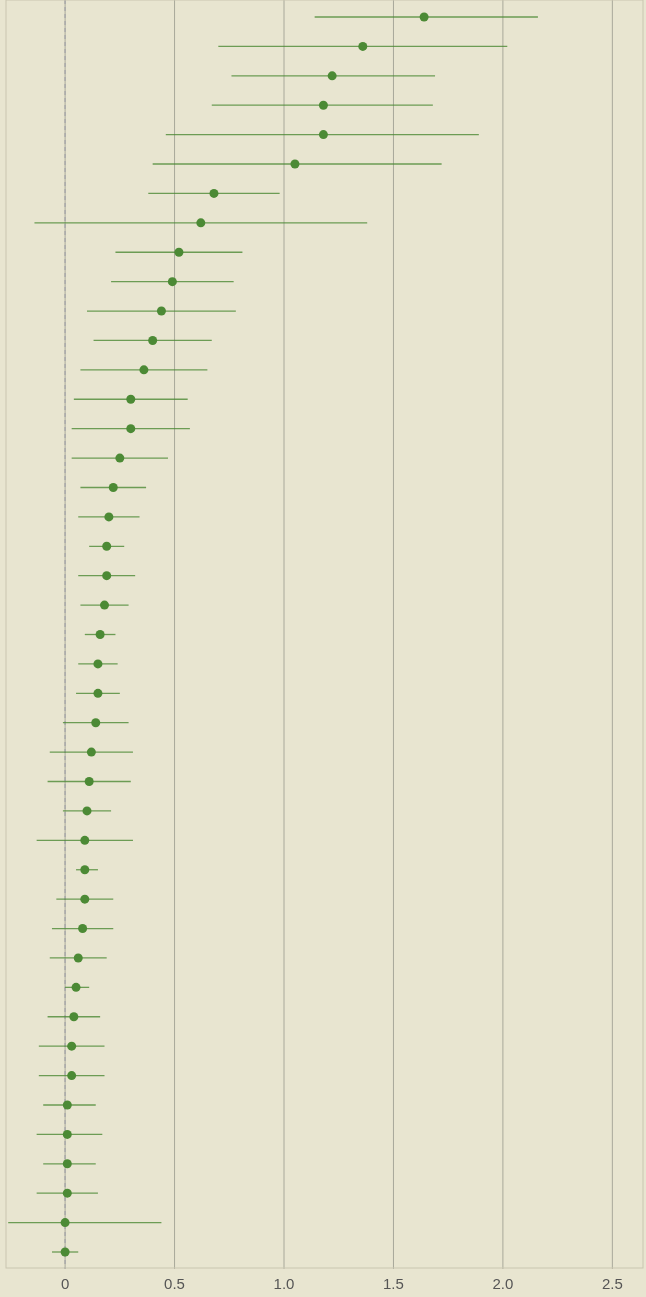 This screenshot has height=1297, width=646. I want to click on x-tick-label: 0, so click(65, 1283).